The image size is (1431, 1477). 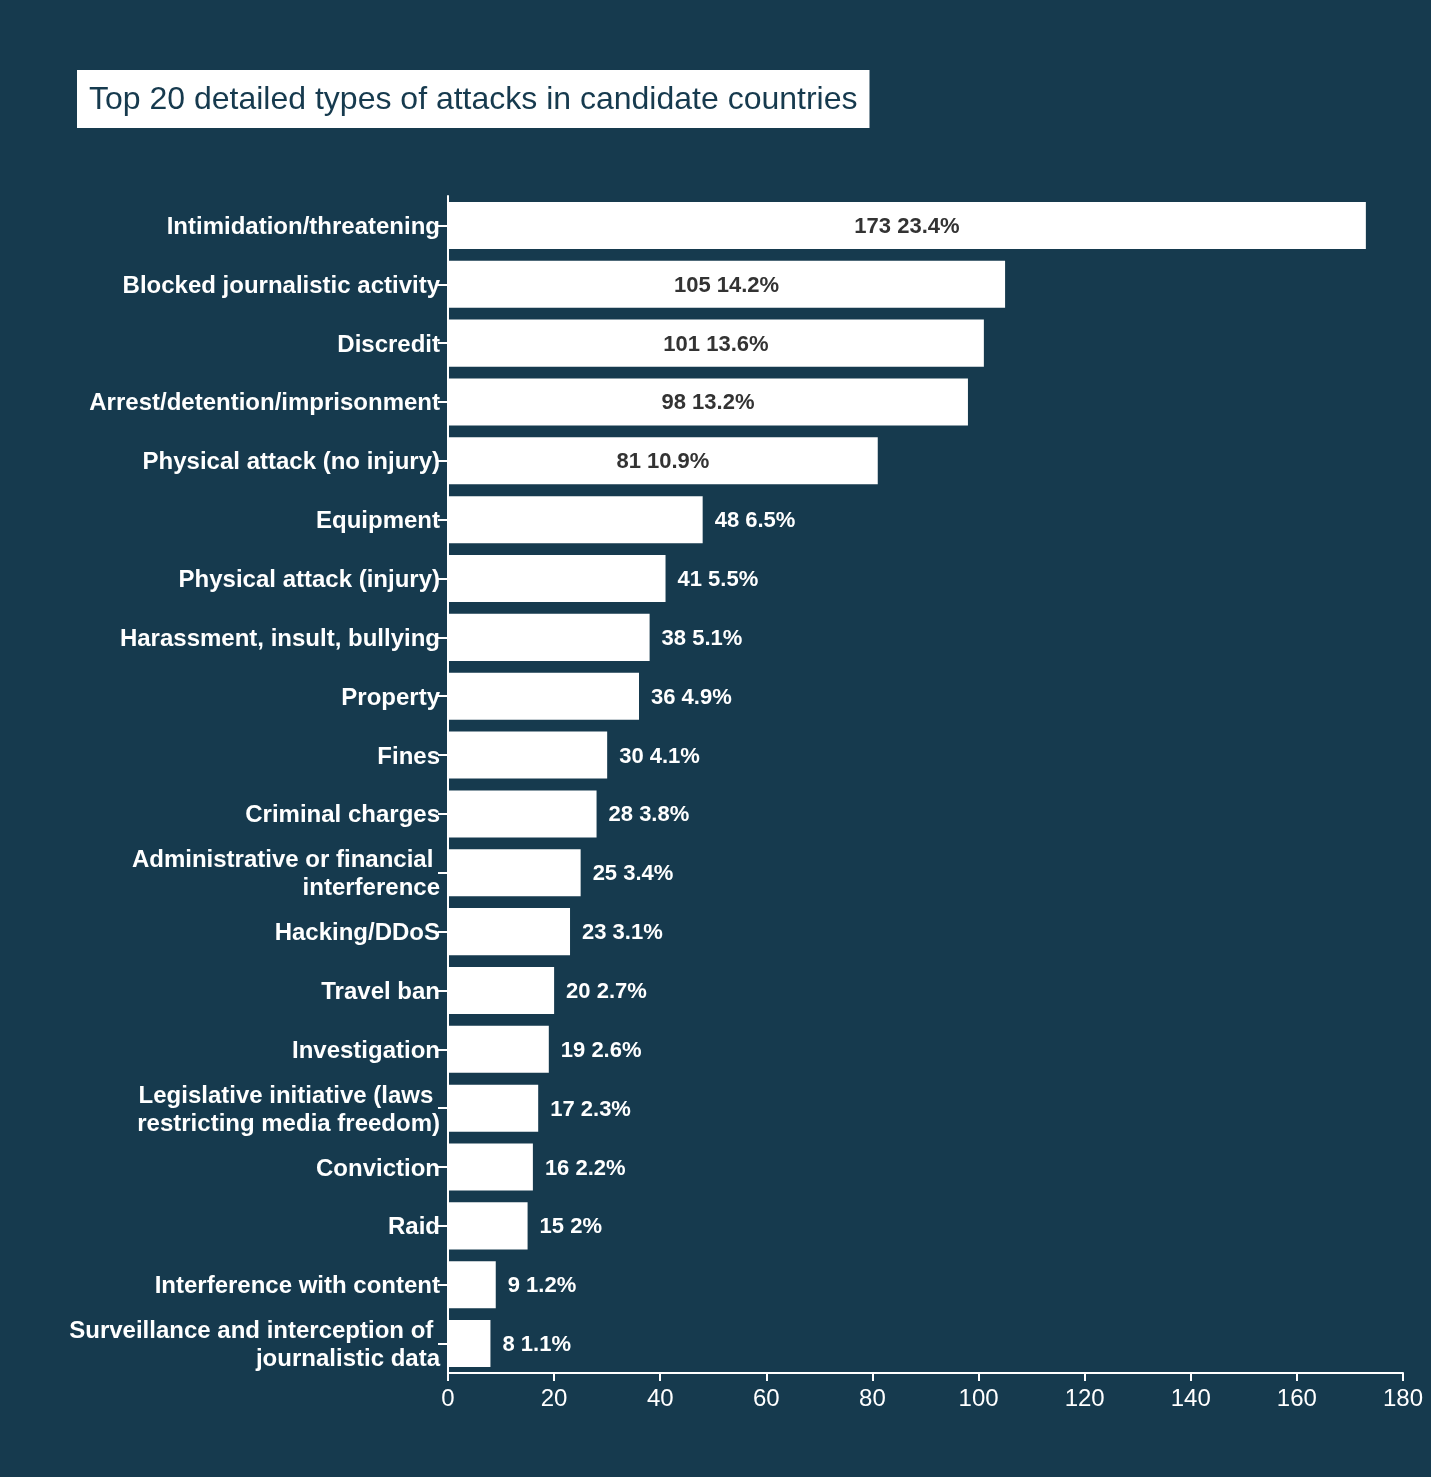 What do you see at coordinates (872, 1397) in the screenshot?
I see `x-tick-label: 80` at bounding box center [872, 1397].